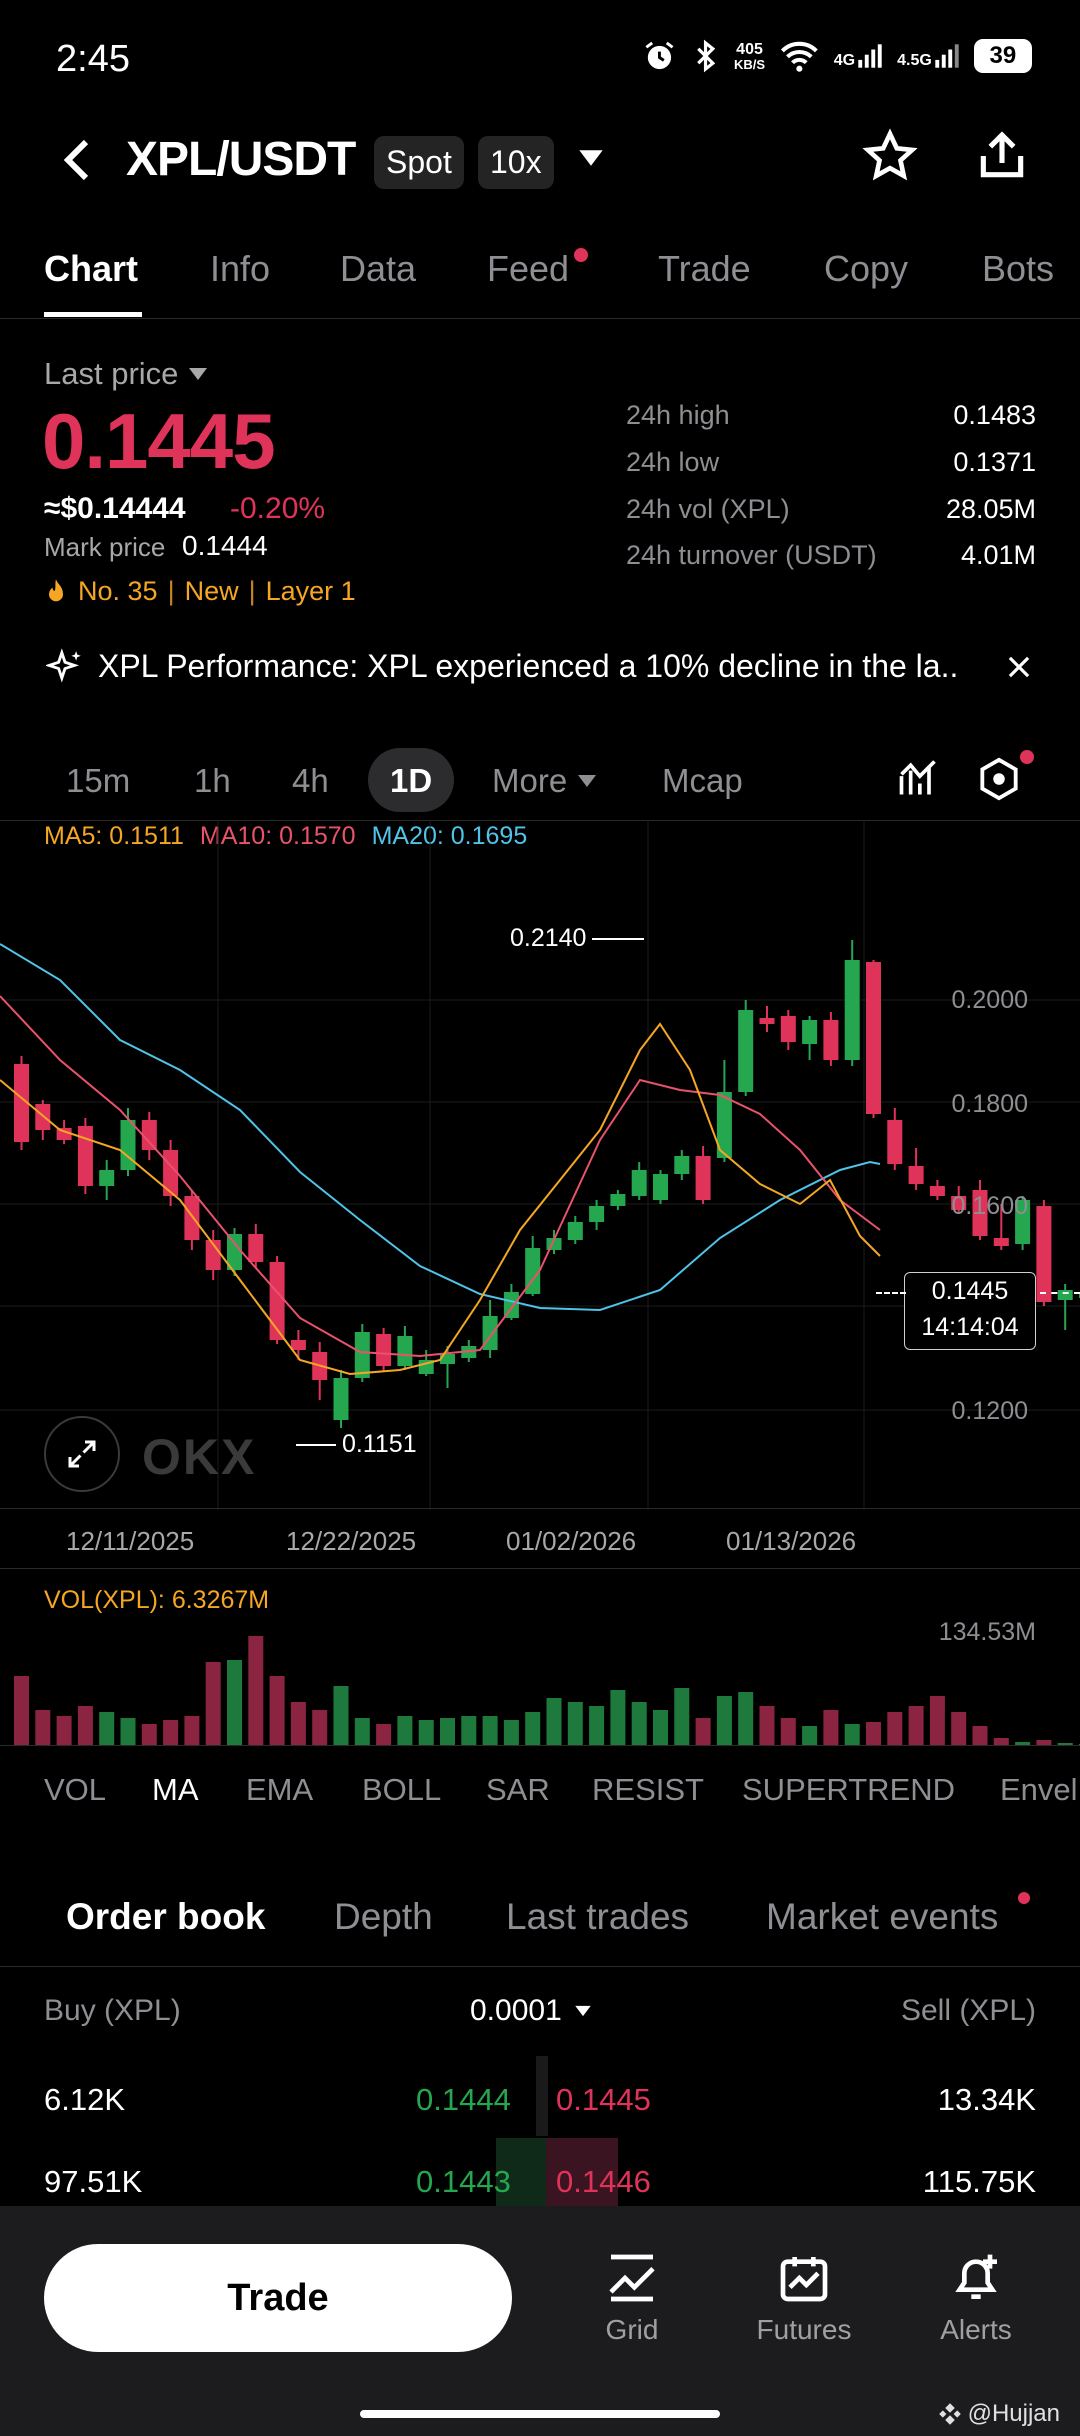  I want to click on battery-icon: 39, so click(1002, 56).